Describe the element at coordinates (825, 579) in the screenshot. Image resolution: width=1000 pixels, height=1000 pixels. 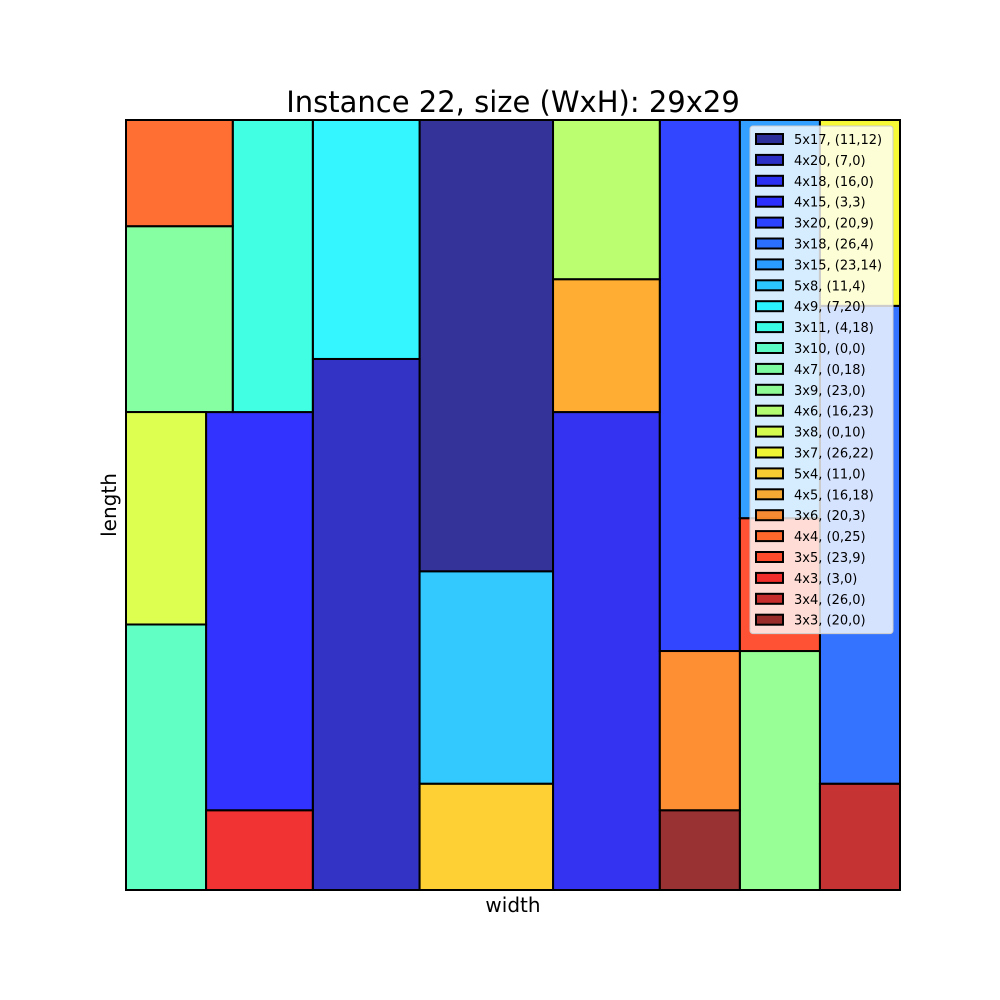
I see `legend-label-22: 4x3, (3,0)` at that location.